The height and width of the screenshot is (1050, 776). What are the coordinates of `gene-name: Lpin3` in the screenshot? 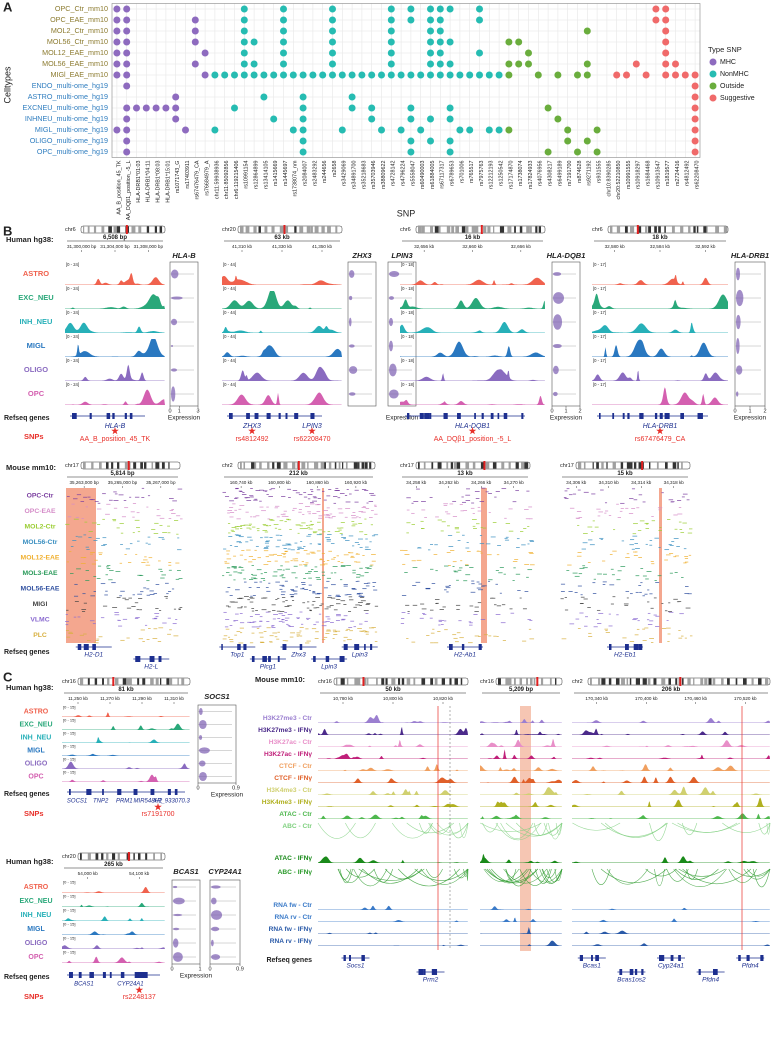 It's located at (329, 667).